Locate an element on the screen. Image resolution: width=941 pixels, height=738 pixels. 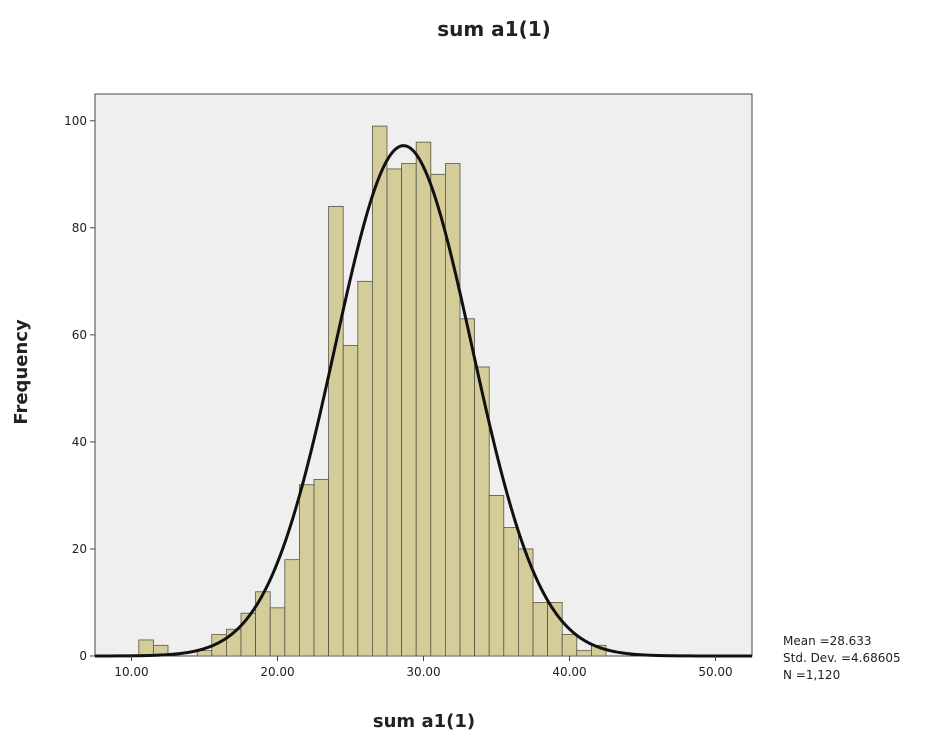
stat-n: N =1,120 is located at coordinates (811, 675).